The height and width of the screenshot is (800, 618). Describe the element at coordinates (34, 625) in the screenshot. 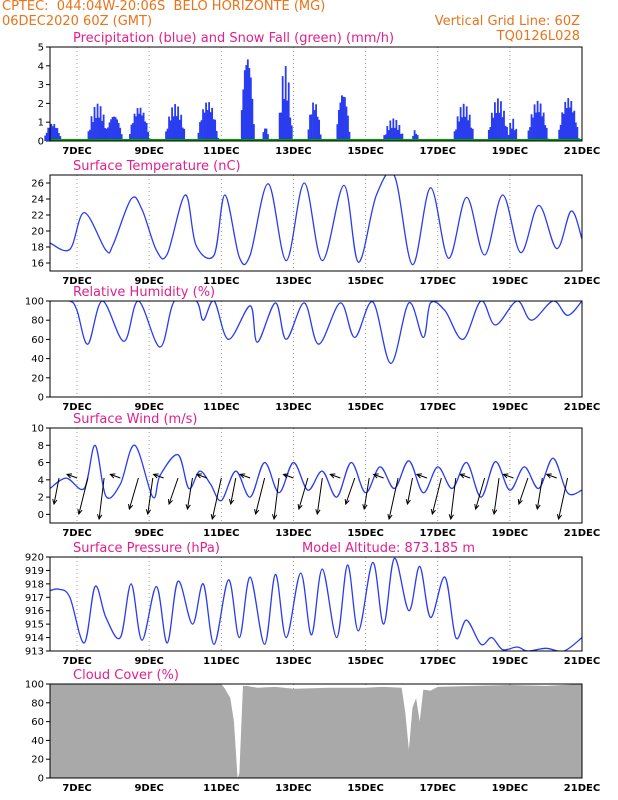

I see `y-tick-label: 915` at that location.